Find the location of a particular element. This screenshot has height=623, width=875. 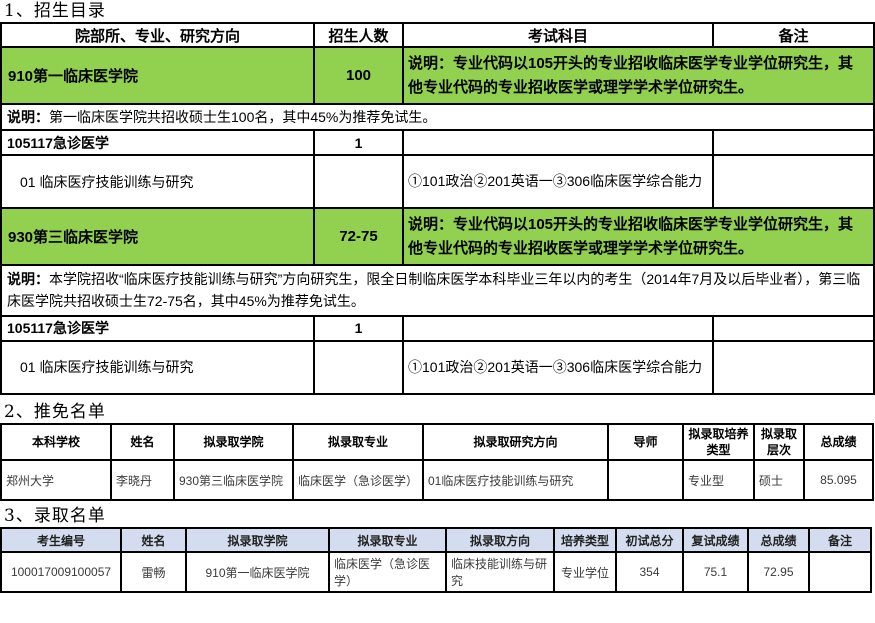

name-cell: 雷畅 is located at coordinates (153, 572).